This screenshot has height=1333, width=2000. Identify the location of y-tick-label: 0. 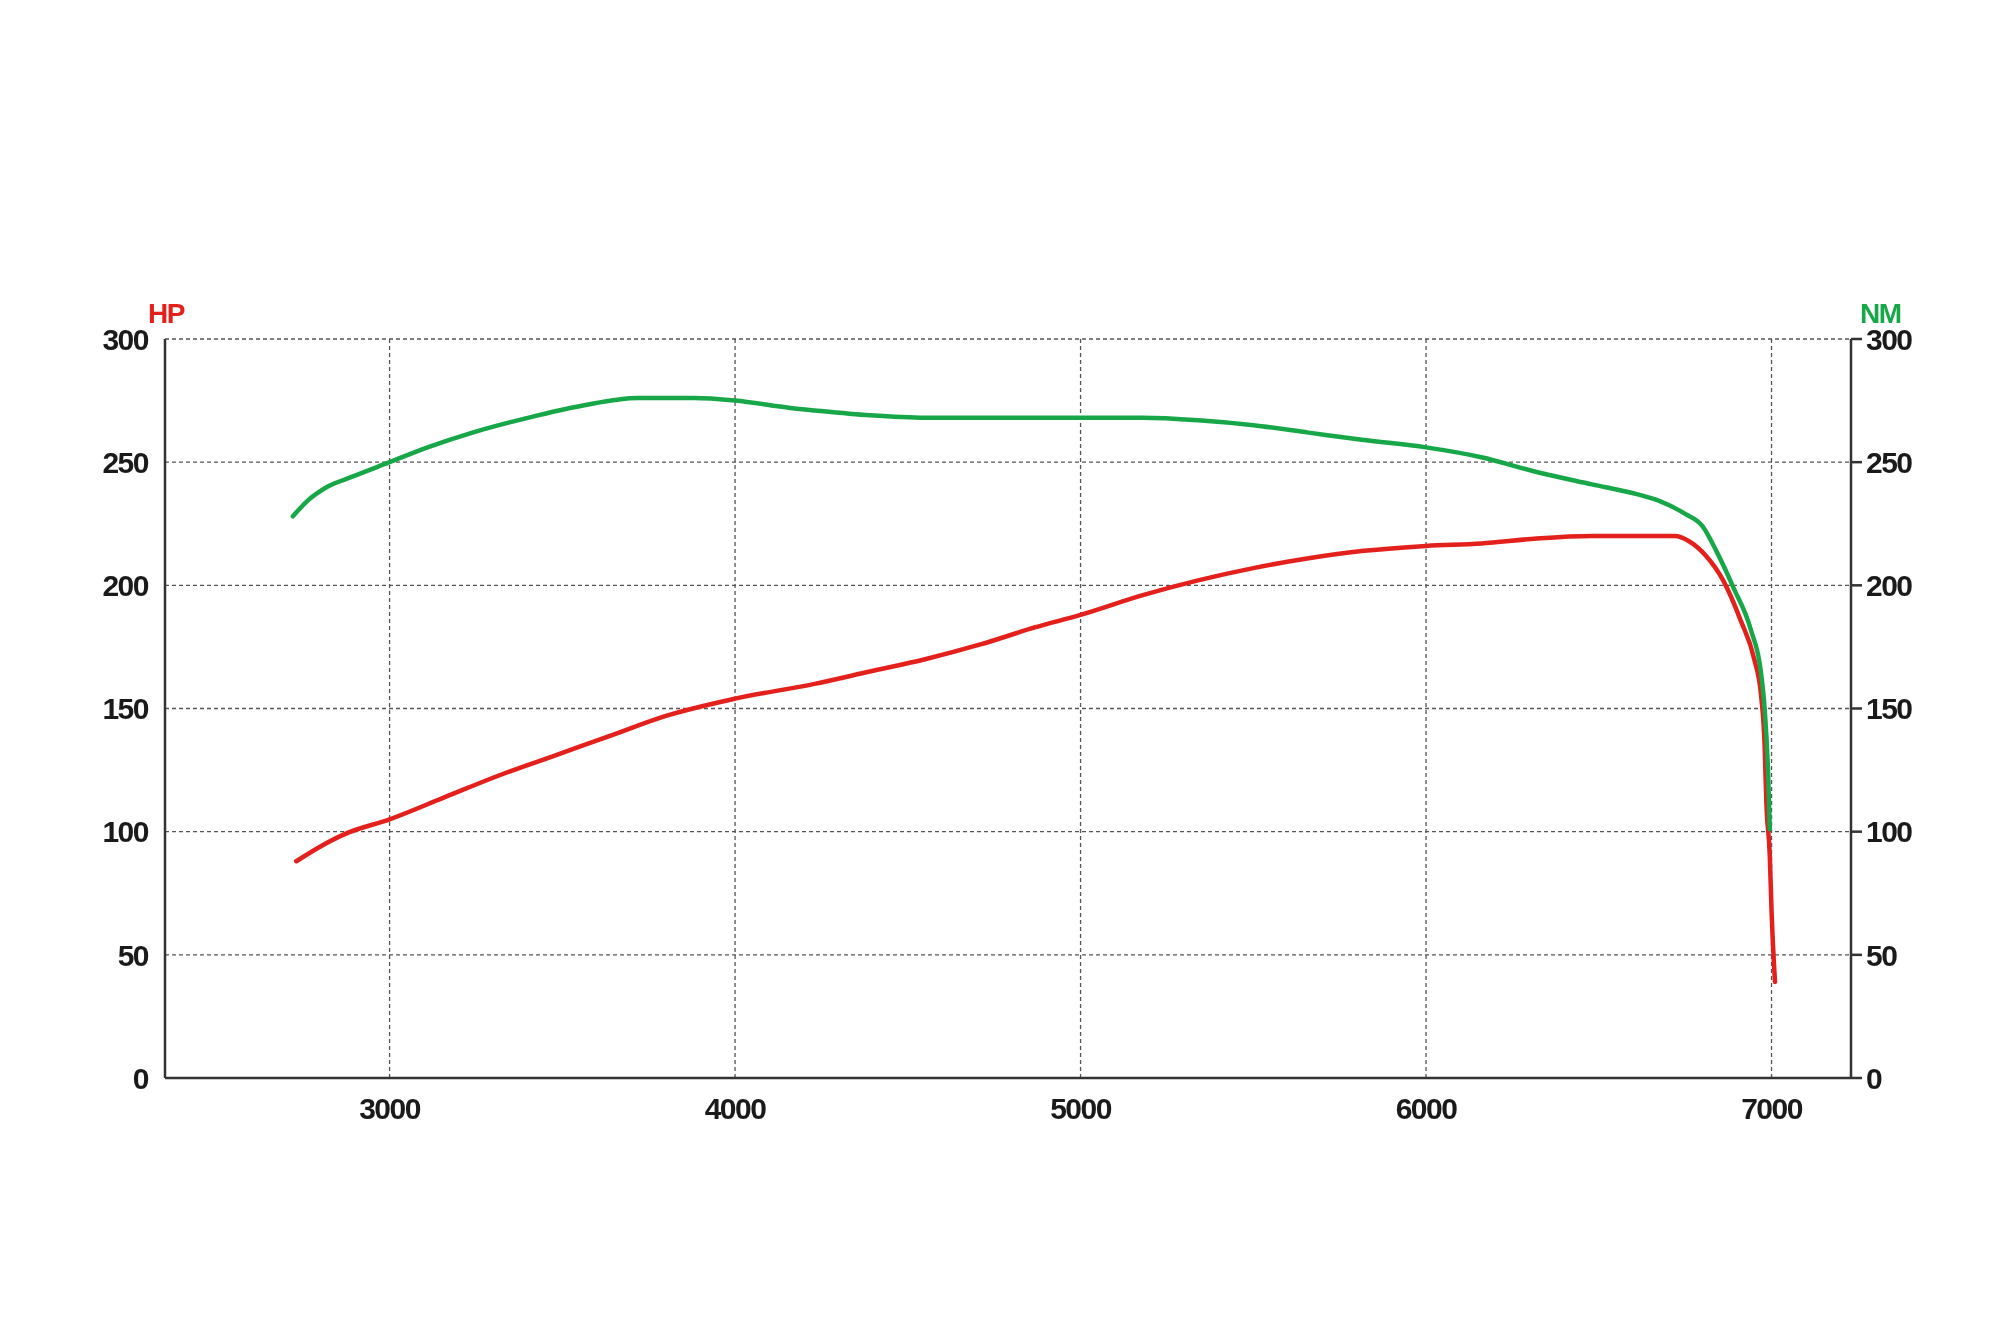
(140, 1078).